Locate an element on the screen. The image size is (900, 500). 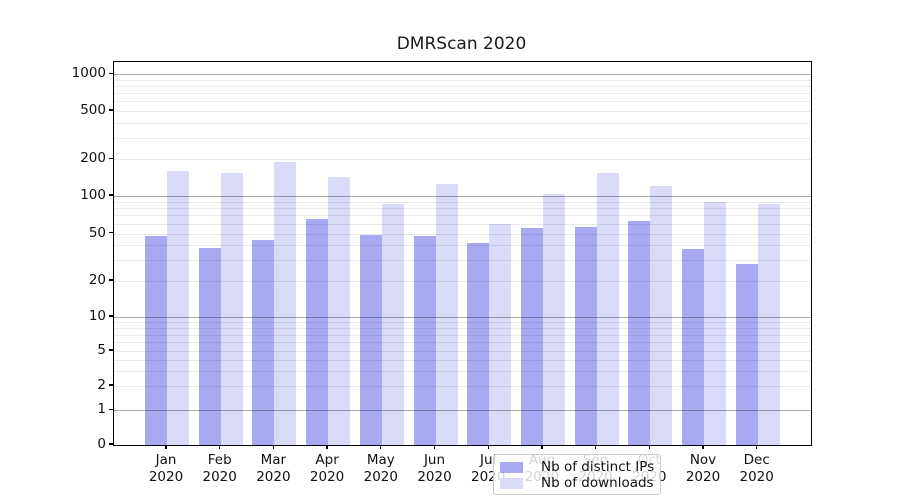
bar-downloads-jan is located at coordinates (178, 308).